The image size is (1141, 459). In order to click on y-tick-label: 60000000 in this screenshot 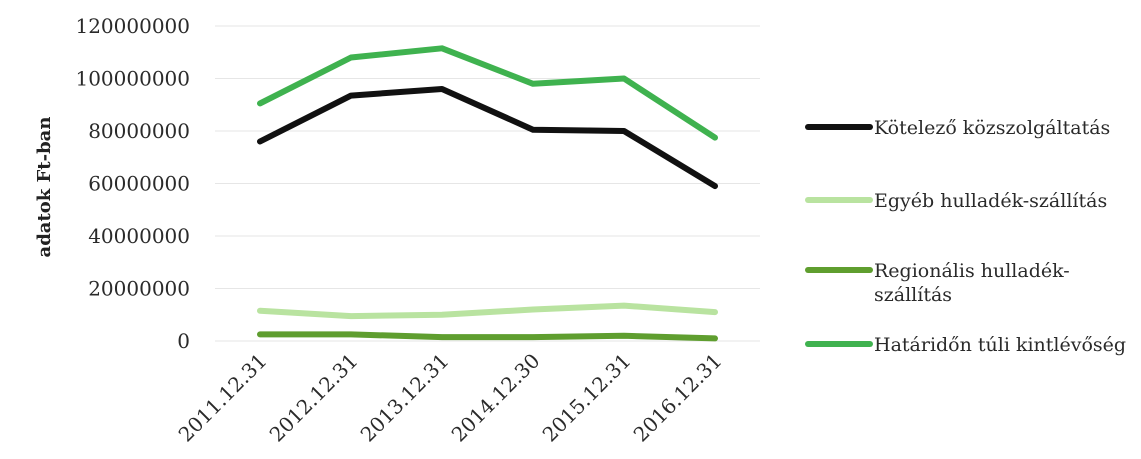, I will do `click(139, 184)`.